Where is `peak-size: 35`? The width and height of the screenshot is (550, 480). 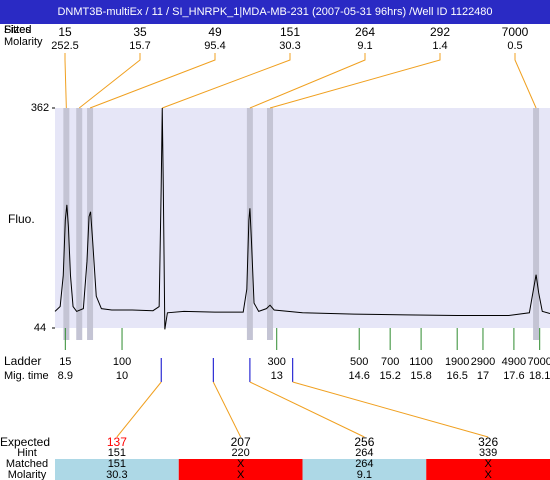
peak-size: 35 is located at coordinates (140, 32).